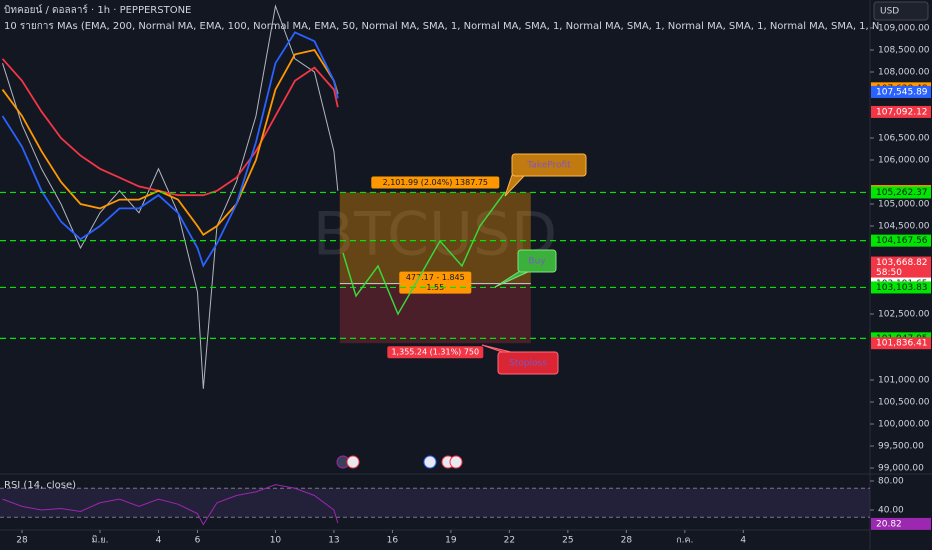 The width and height of the screenshot is (932, 550). Describe the element at coordinates (904, 160) in the screenshot. I see `y-tick-label: 106,000.00` at that location.